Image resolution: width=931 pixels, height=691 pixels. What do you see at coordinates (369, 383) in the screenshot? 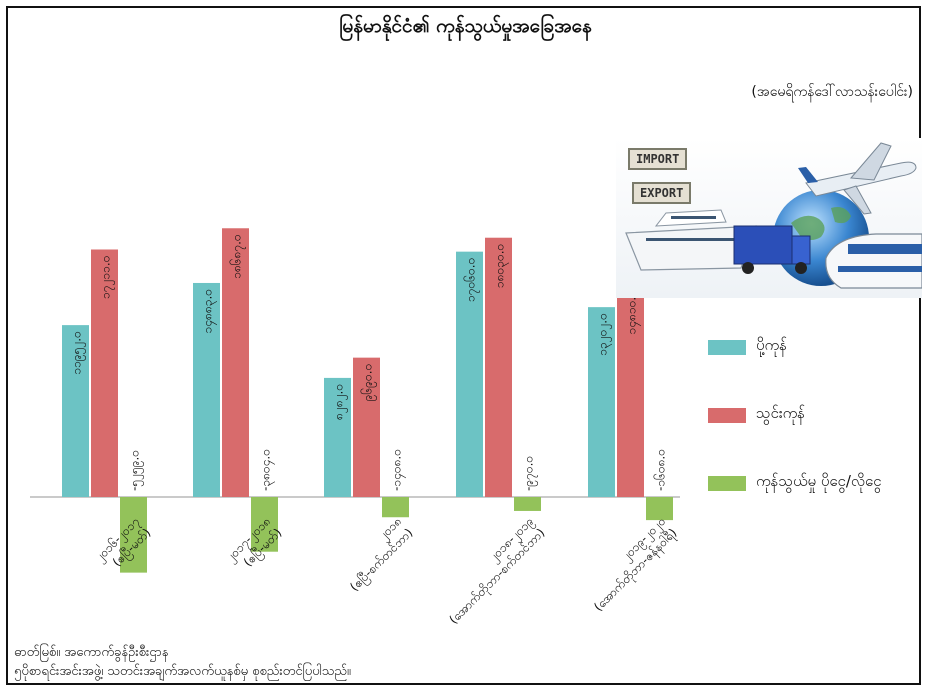
I see `value-label-imports-2: ၉၆၉၀.၀` at bounding box center [369, 383].